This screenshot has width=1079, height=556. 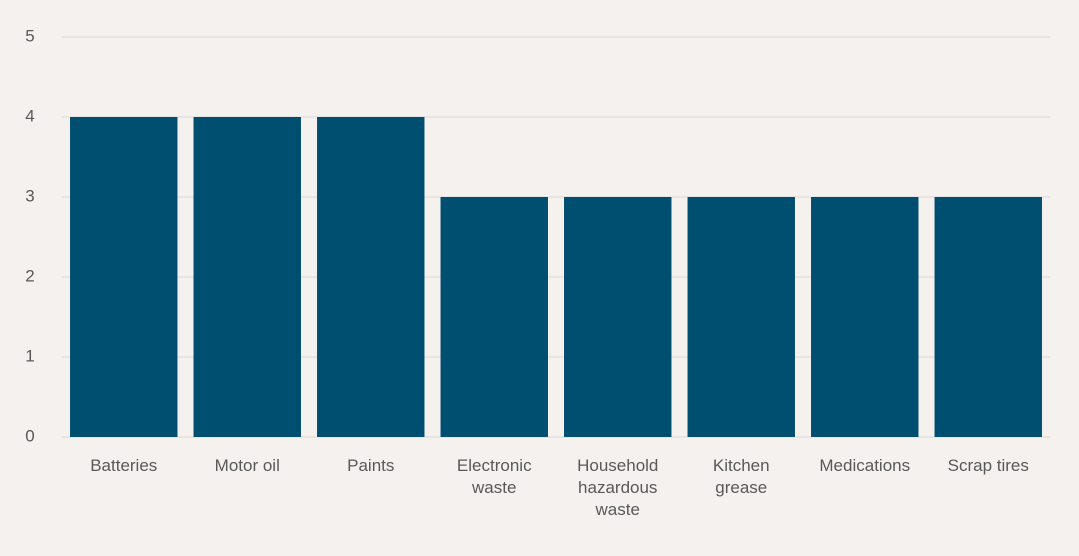 What do you see at coordinates (494, 476) in the screenshot?
I see `x-tick-label: Electronic waste` at bounding box center [494, 476].